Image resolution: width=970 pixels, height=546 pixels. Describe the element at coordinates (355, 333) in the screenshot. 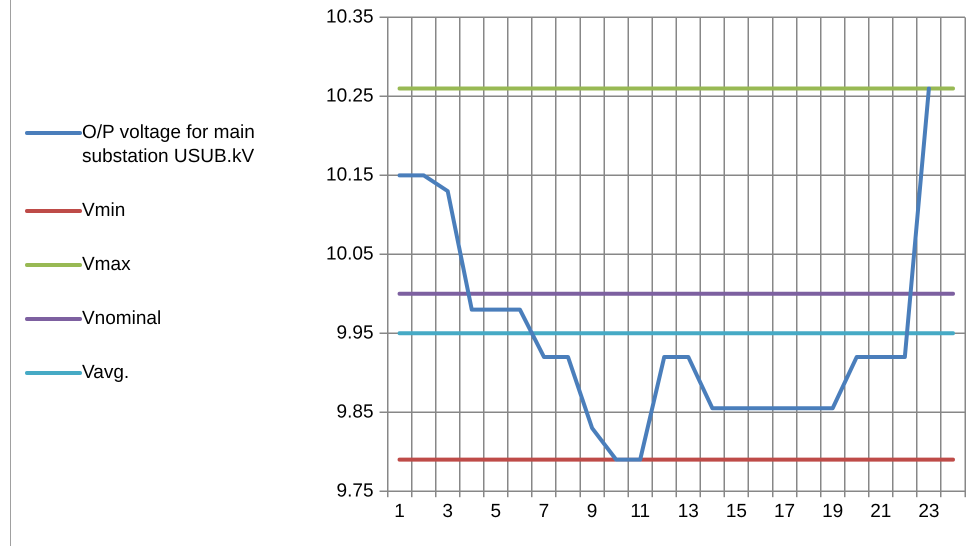

I see `y-tick-label: 9.95` at that location.